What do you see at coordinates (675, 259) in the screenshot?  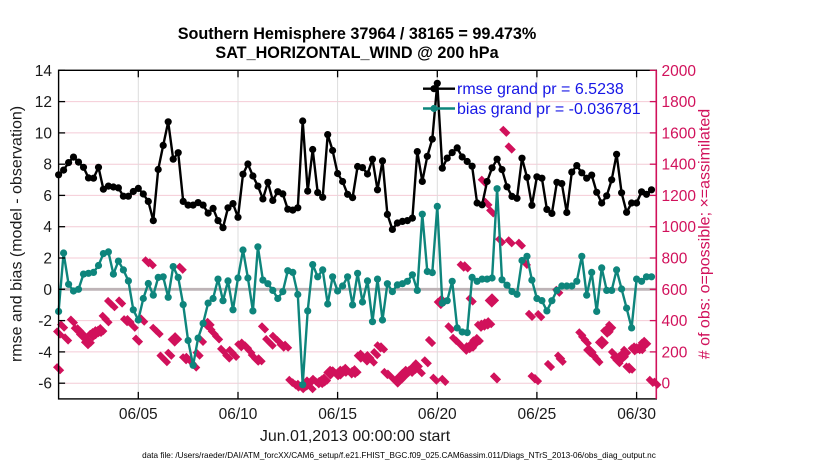 I see `svg-text: 800` at bounding box center [675, 259].